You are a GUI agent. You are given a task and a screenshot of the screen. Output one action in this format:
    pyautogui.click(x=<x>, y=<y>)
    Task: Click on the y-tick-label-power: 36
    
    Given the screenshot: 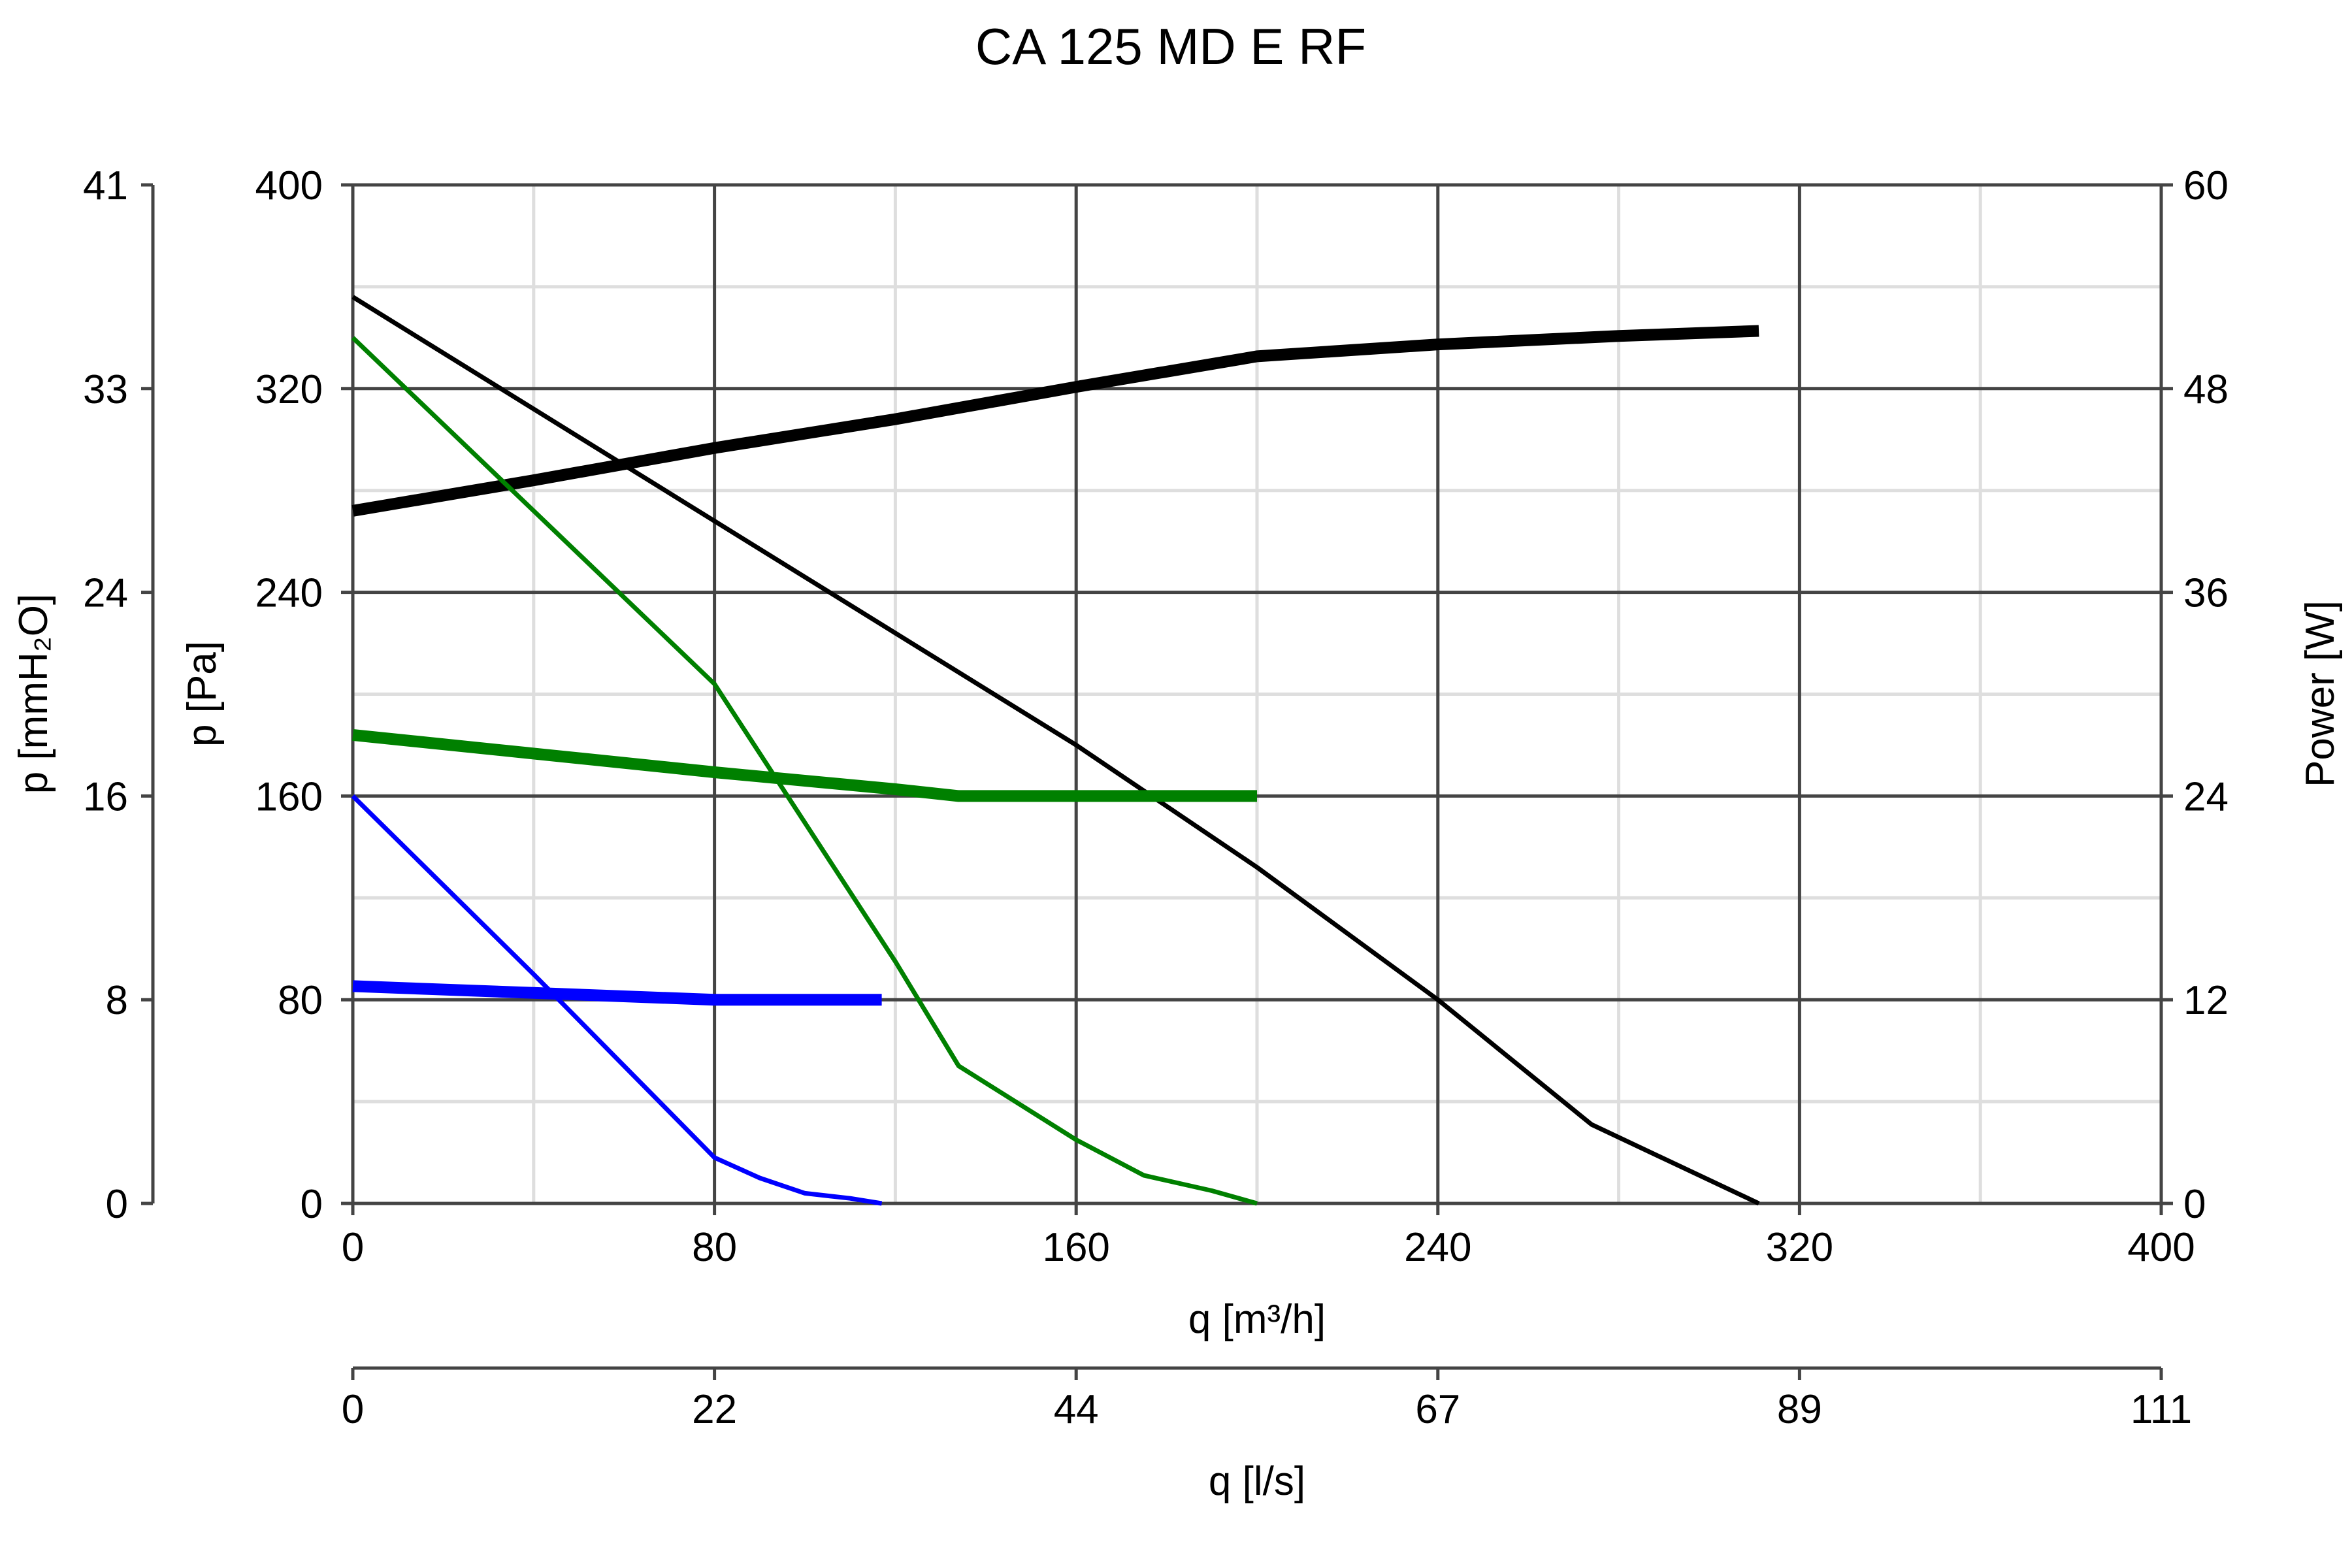 What is the action you would take?
    pyautogui.click(x=2206, y=593)
    